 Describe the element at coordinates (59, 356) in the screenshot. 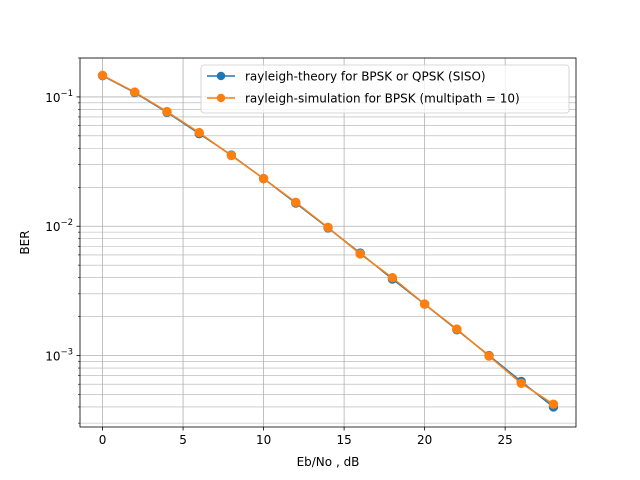

I see `y-tick-label: 10⁻³` at that location.